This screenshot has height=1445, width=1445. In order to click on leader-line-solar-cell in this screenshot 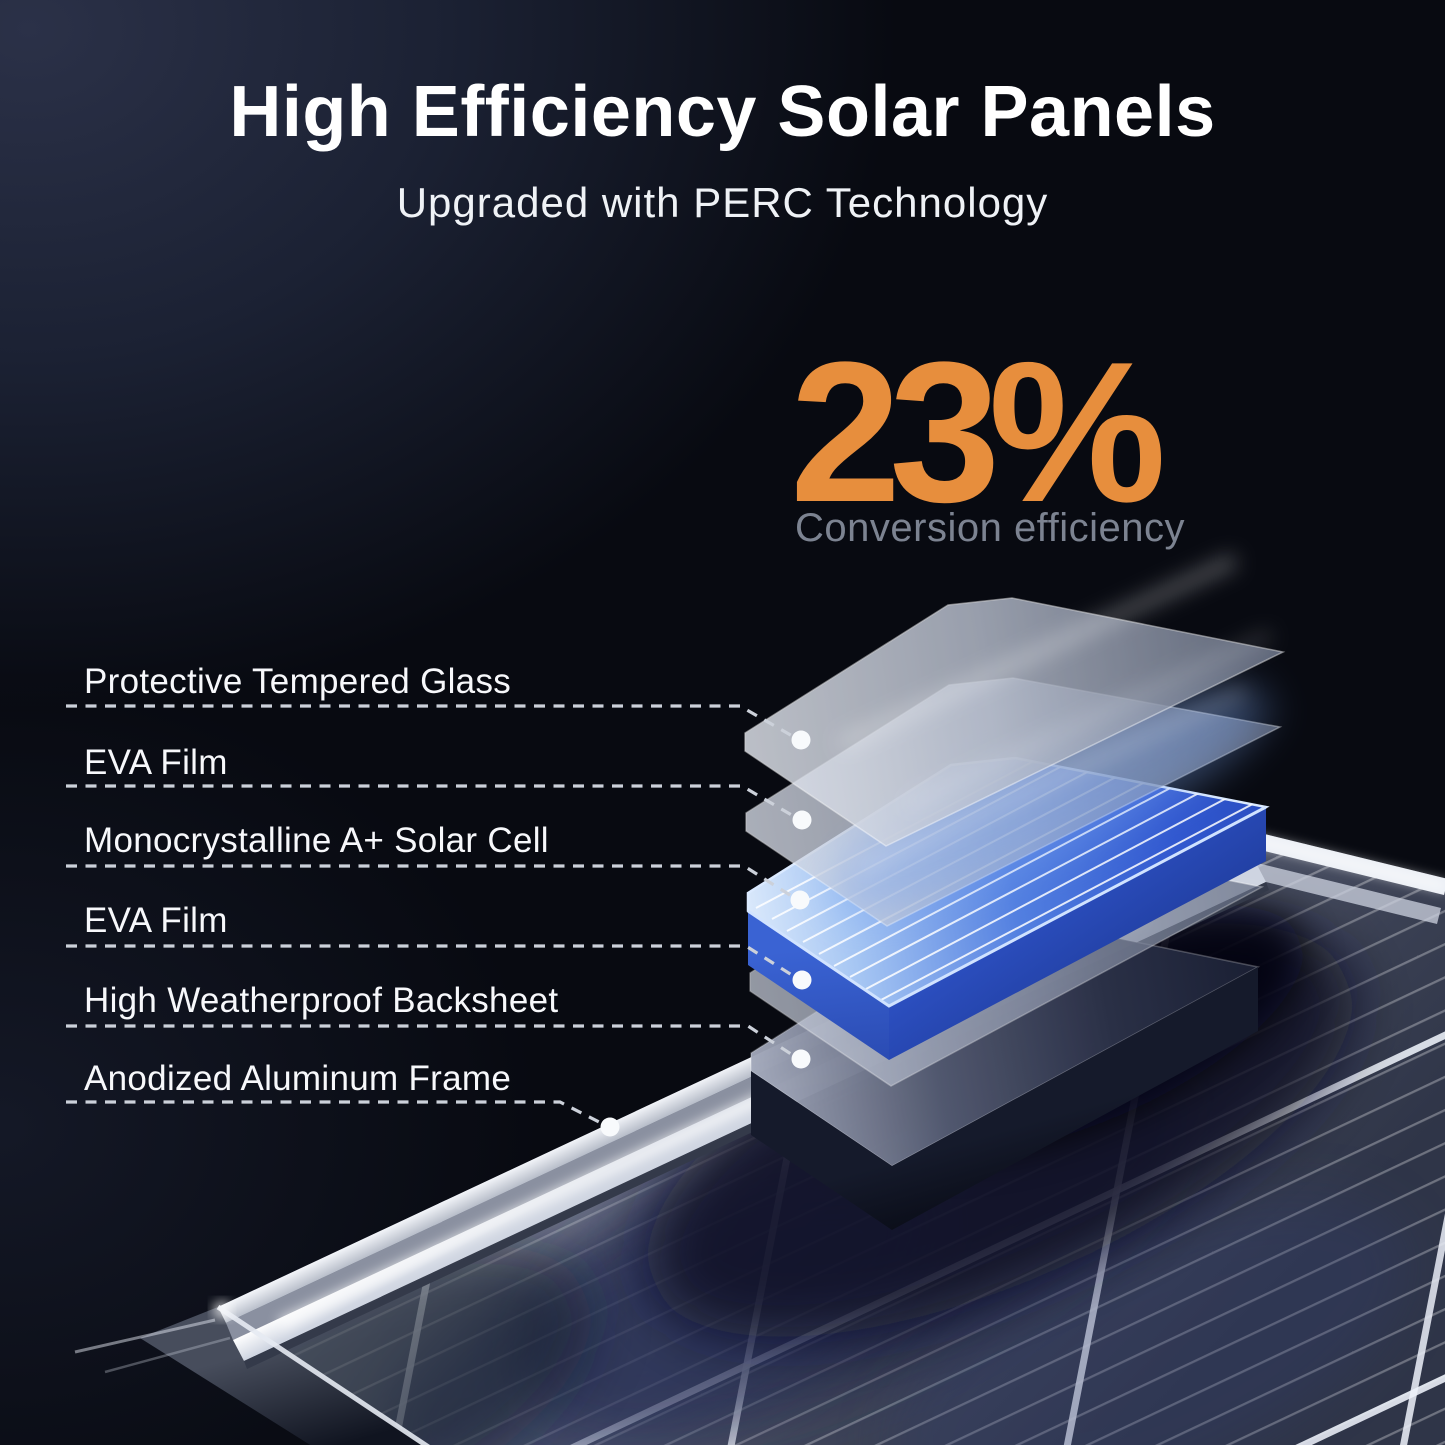, I will do `click(430, 881)`.